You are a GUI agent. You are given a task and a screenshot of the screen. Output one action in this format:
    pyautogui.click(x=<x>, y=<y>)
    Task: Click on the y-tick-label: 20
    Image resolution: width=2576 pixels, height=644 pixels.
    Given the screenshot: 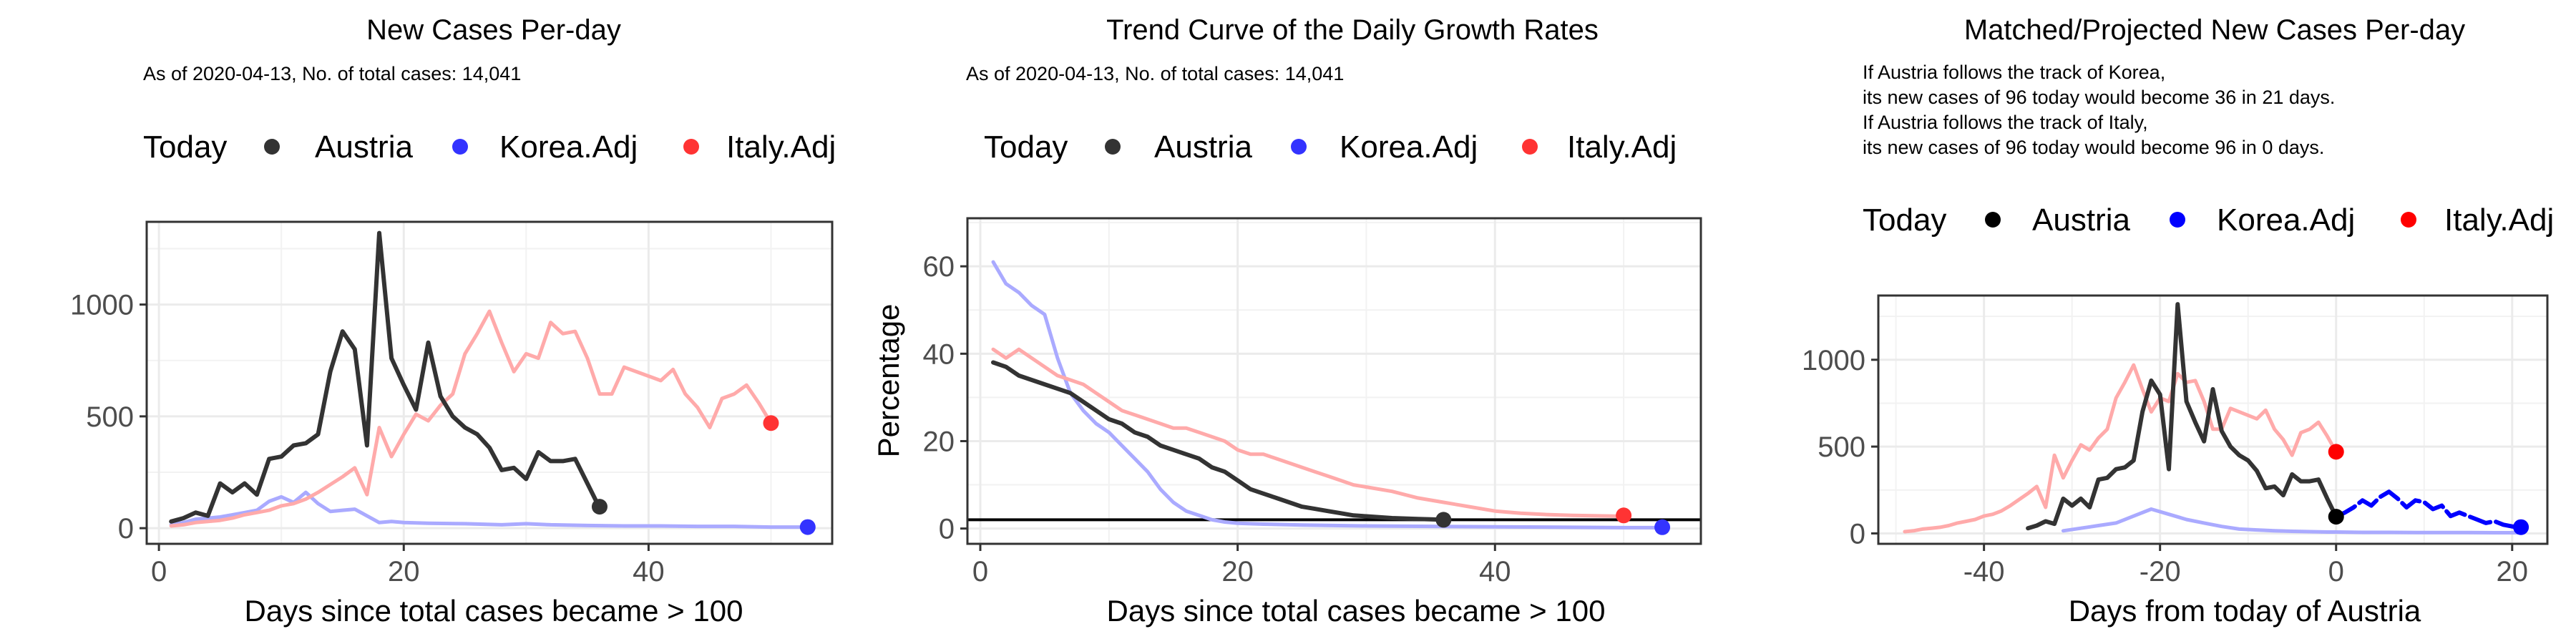 What is the action you would take?
    pyautogui.click(x=939, y=442)
    